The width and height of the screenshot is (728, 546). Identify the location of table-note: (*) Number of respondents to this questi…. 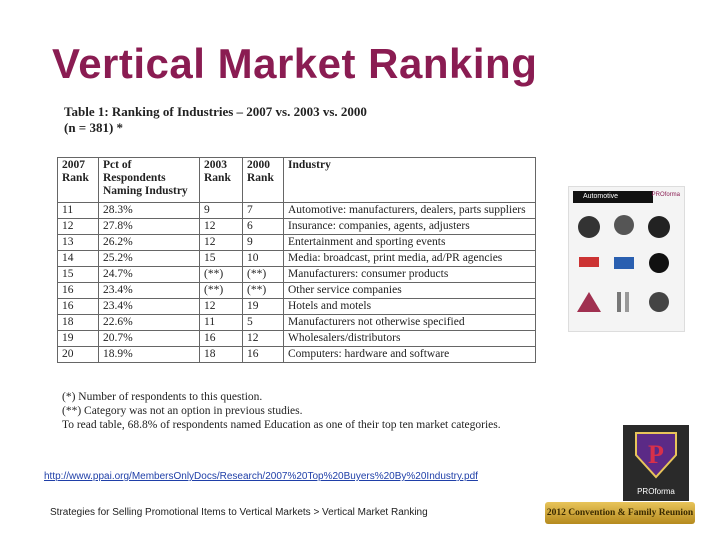
(162, 397).